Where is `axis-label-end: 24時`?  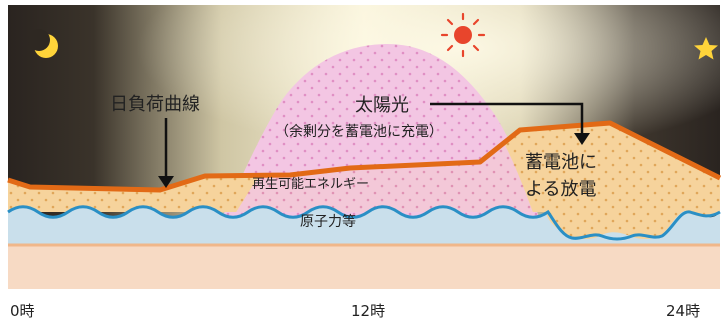 axis-label-end: 24時 is located at coordinates (683, 311).